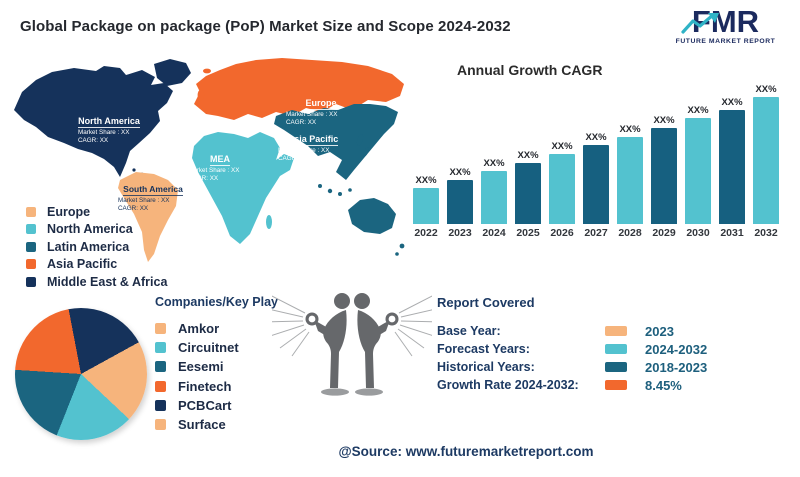 This screenshot has height=477, width=800. Describe the element at coordinates (528, 233) in the screenshot. I see `x-tick-label: 2025` at that location.